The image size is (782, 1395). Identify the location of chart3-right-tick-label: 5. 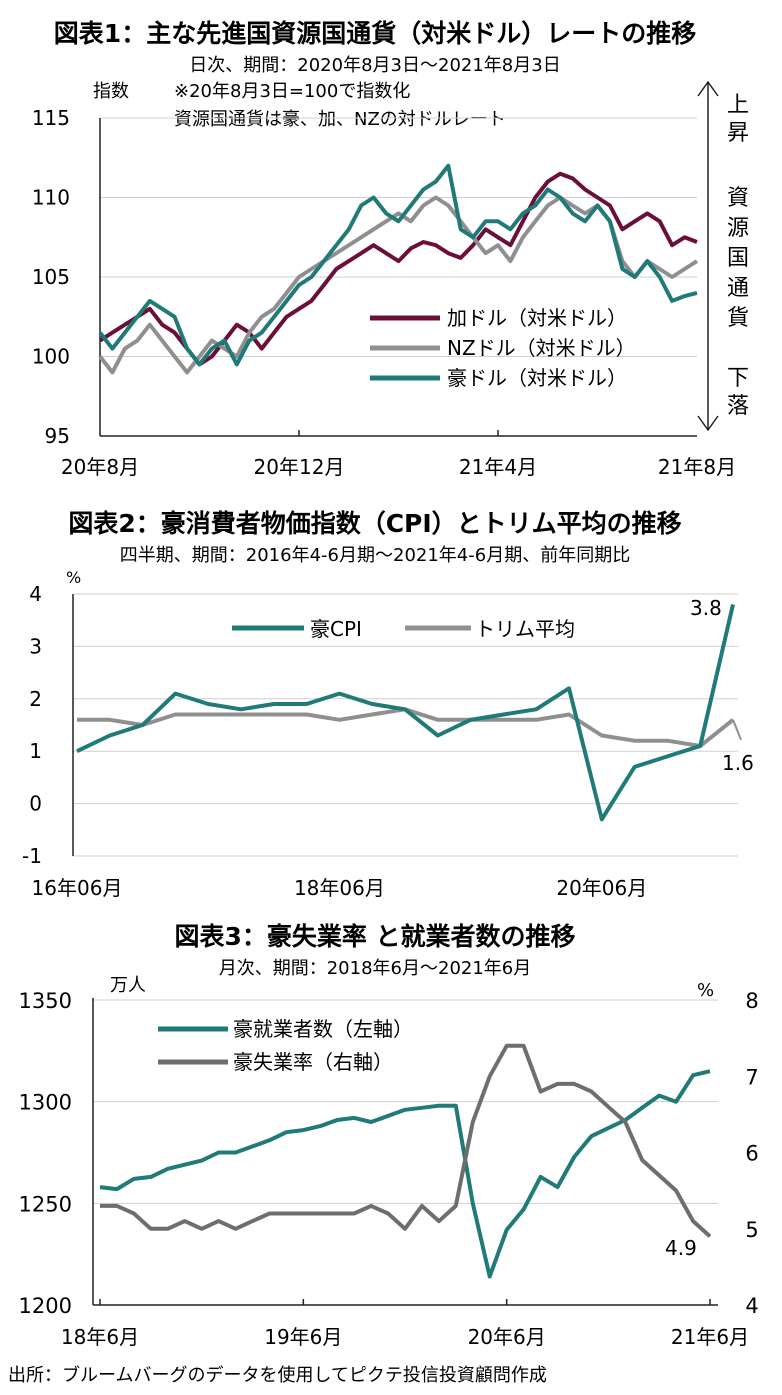
(751, 1230).